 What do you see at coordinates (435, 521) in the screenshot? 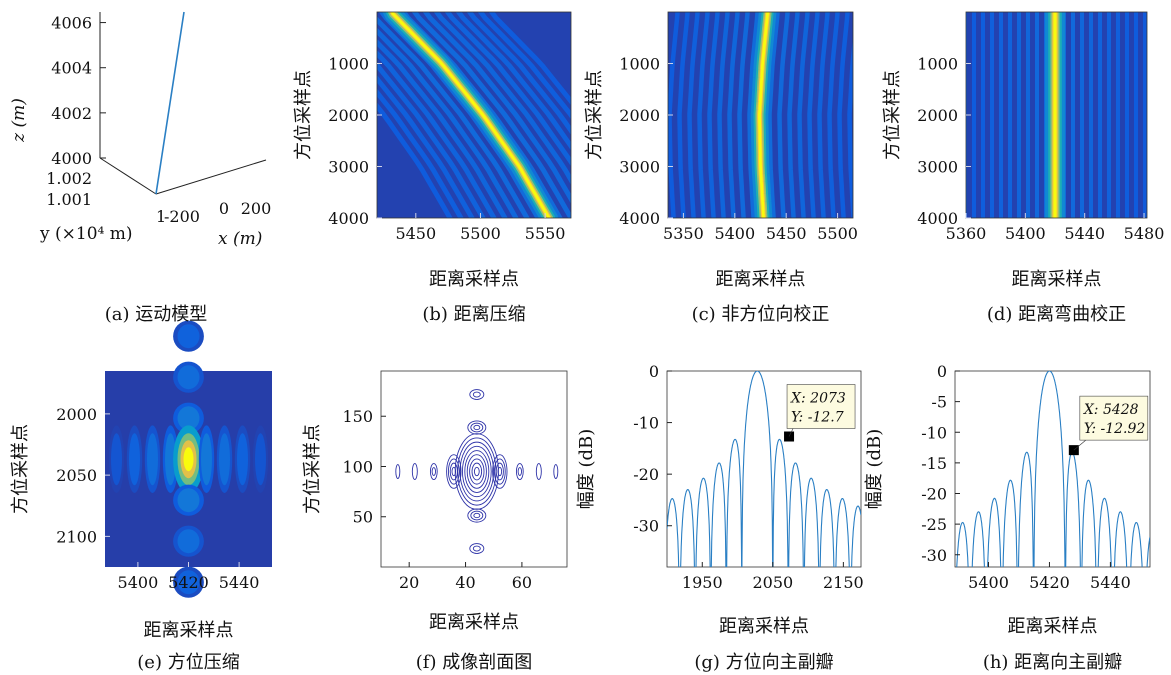
I see `panel-f: 20 40 60 50 100 150 距离采样点 方位采样点 (f) 成像剖面图` at bounding box center [435, 521].